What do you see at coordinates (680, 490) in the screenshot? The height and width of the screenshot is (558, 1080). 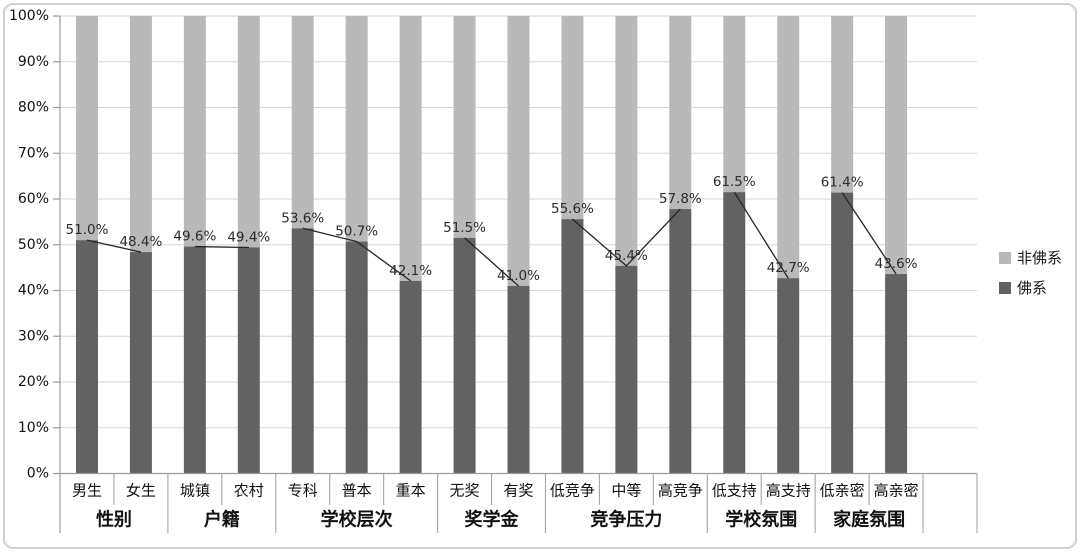 I see `category-label: 高竞争` at bounding box center [680, 490].